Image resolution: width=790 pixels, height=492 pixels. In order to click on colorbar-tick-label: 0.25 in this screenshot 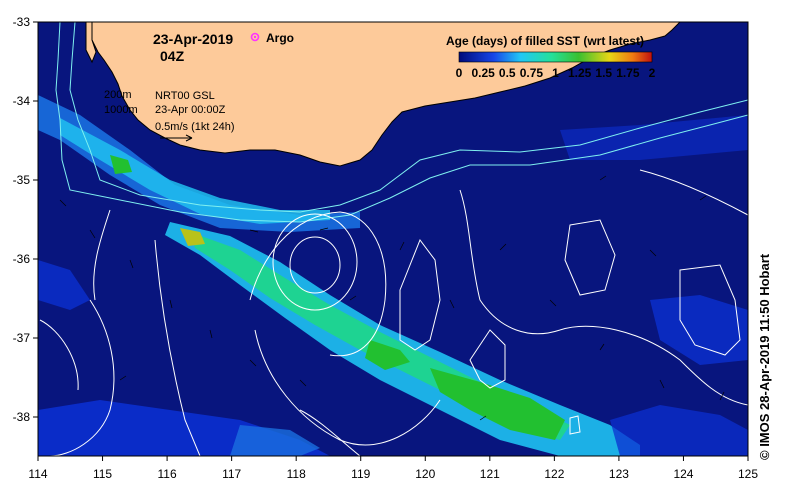, I will do `click(483, 73)`.